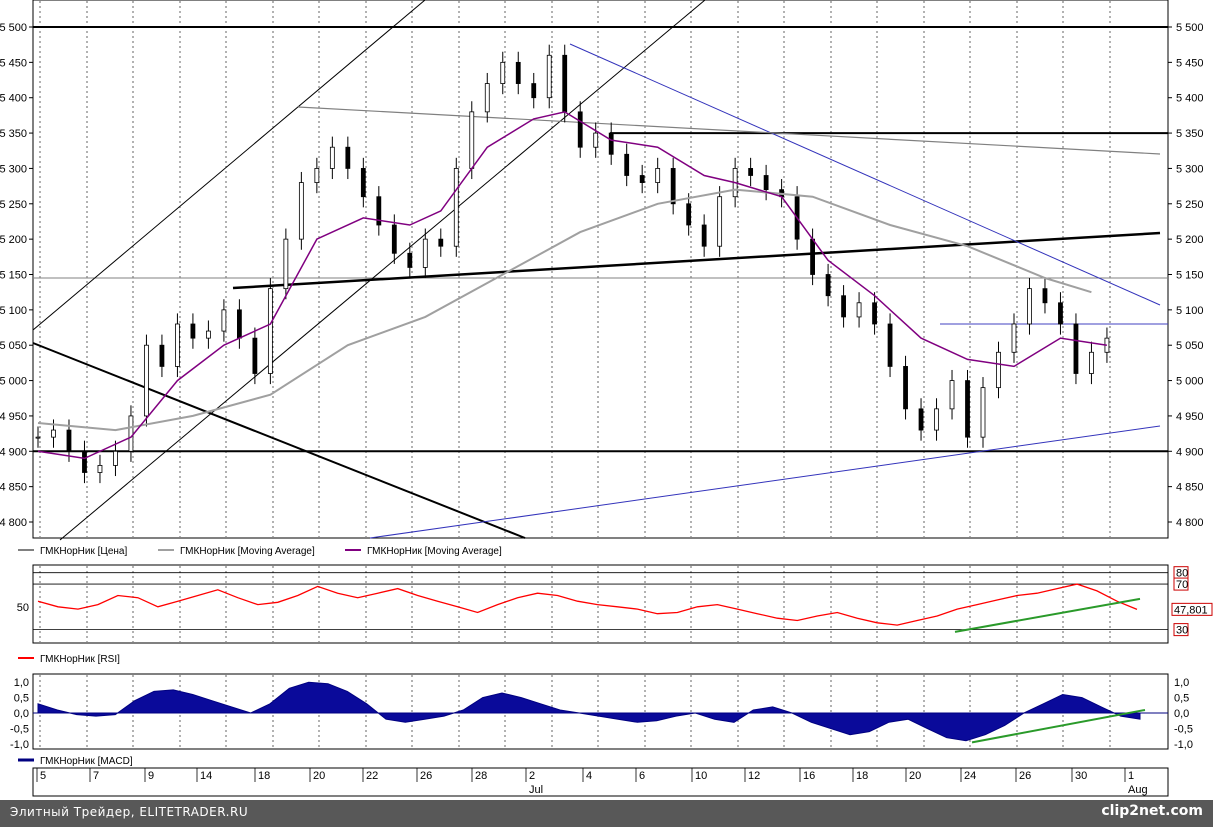 This screenshot has height=827, width=1213. Describe the element at coordinates (13, 28) in the screenshot. I see `price-y-tick-label-left: 5 500` at that location.